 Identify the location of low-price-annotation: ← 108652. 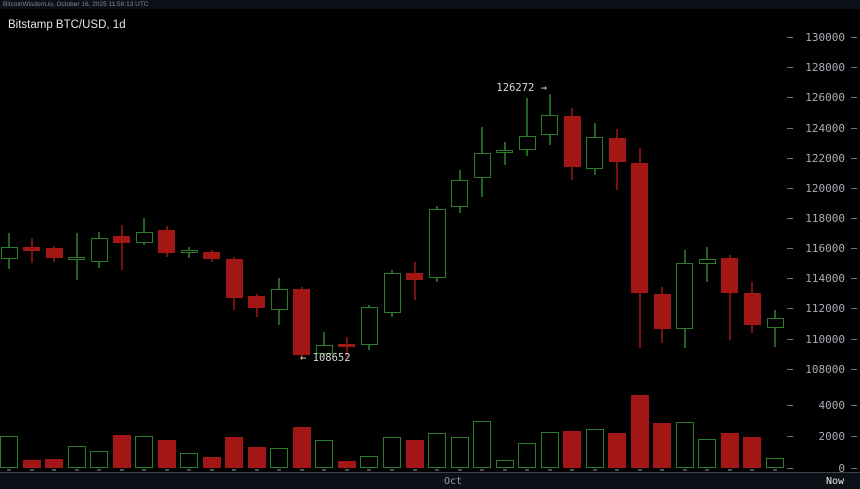
(325, 358).